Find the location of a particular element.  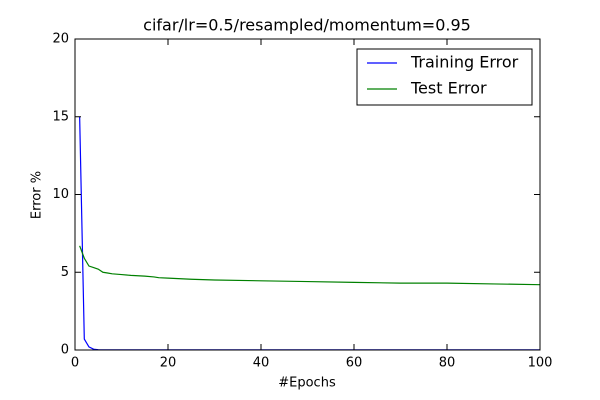

y-tick-label: 5 is located at coordinates (65, 272).